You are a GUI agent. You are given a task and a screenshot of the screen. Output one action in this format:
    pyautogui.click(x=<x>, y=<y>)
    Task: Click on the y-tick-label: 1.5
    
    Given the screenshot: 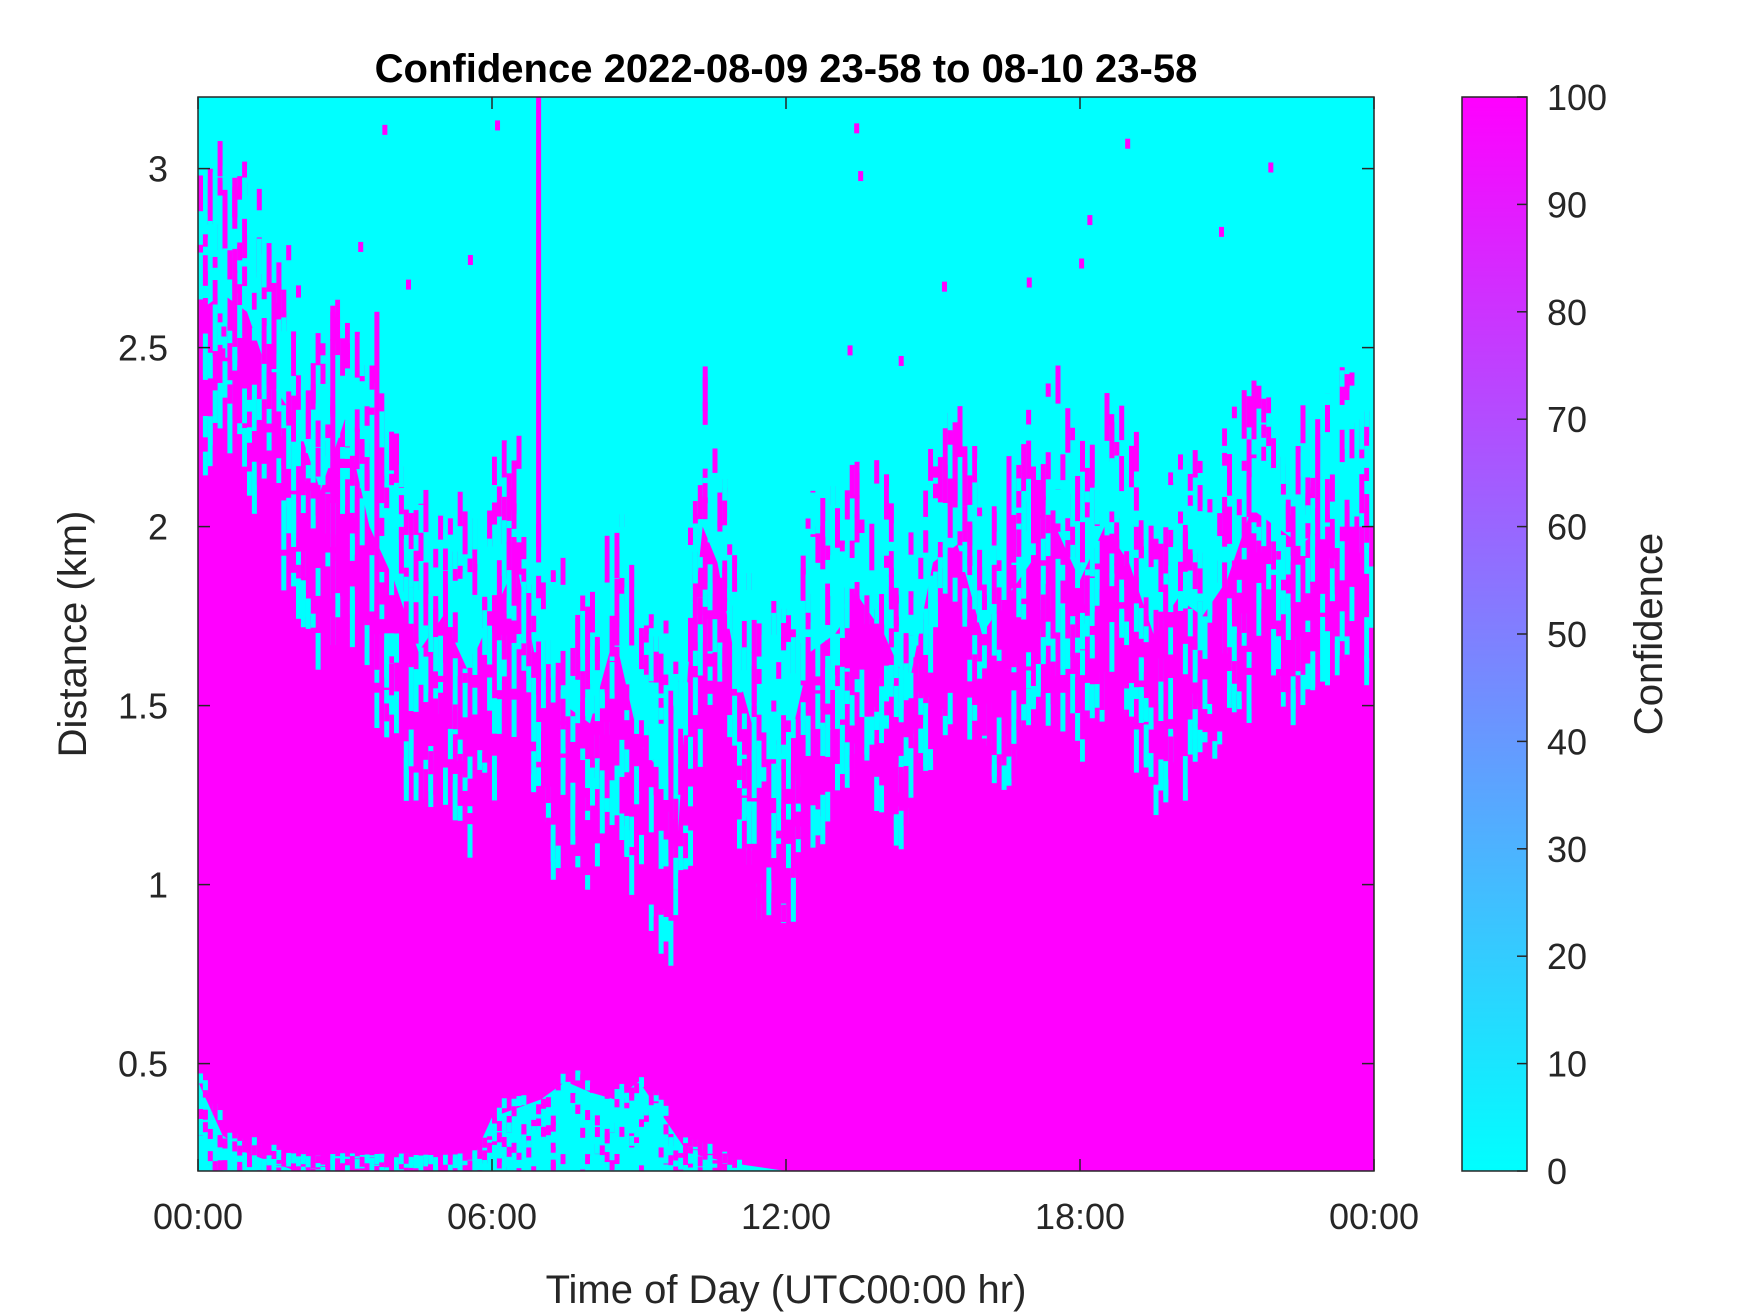 What is the action you would take?
    pyautogui.click(x=143, y=706)
    